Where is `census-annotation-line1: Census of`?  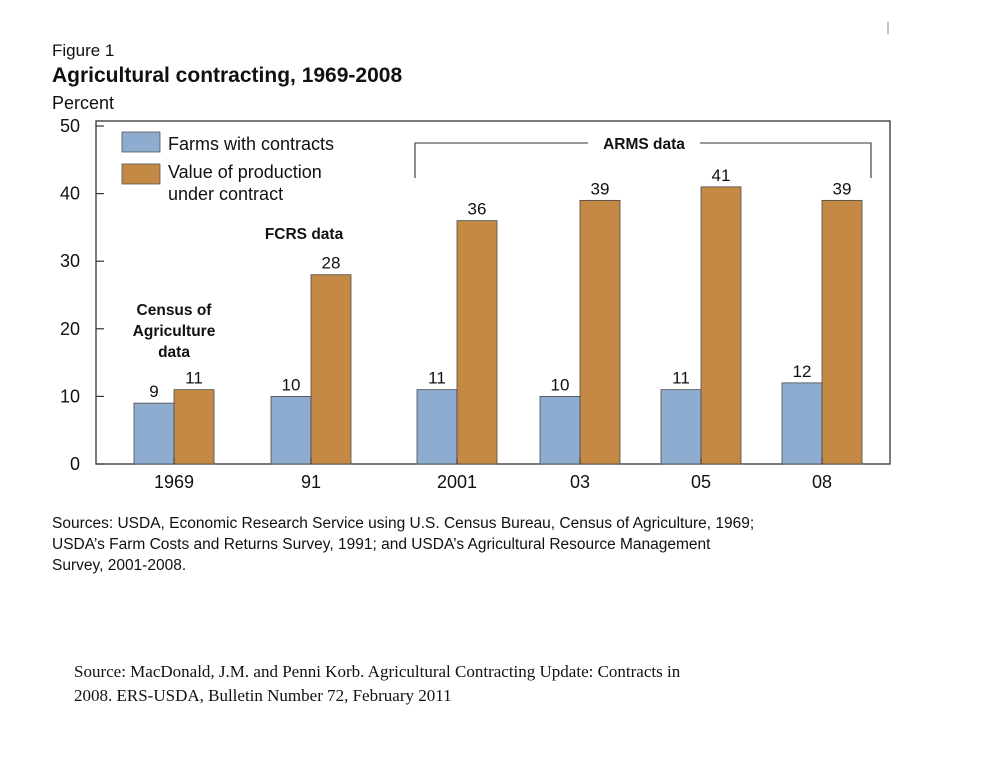
census-annotation-line1: Census of is located at coordinates (175, 310).